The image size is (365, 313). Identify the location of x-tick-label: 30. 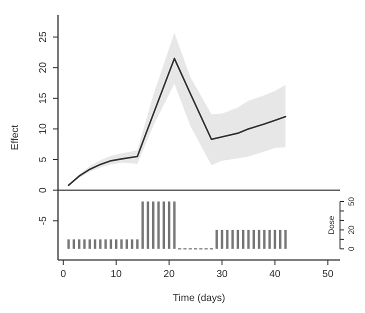
(222, 274).